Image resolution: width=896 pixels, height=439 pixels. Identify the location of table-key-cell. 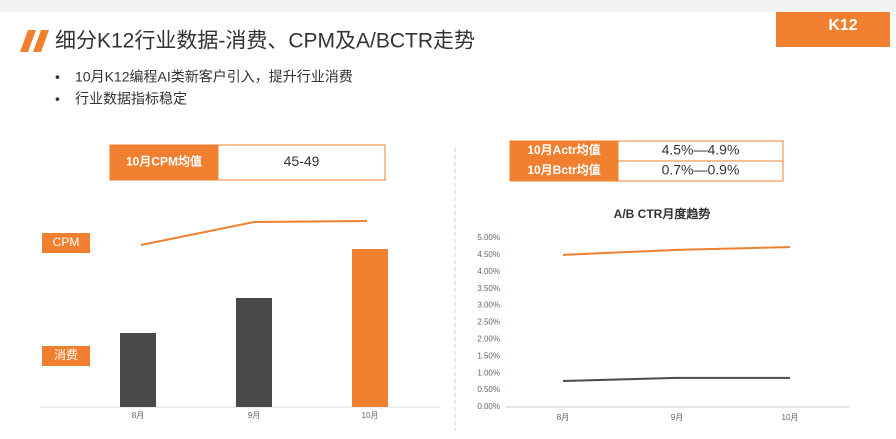
(164, 162).